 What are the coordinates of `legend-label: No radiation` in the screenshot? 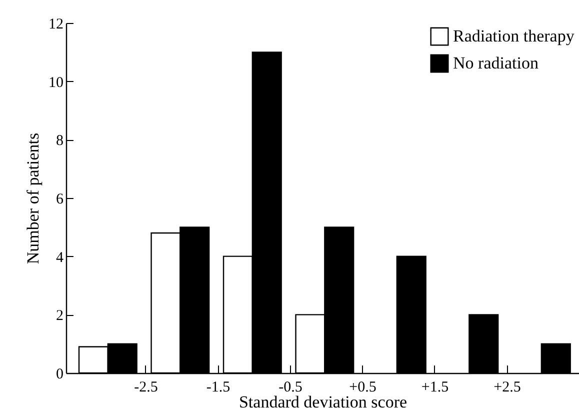 It's located at (496, 63).